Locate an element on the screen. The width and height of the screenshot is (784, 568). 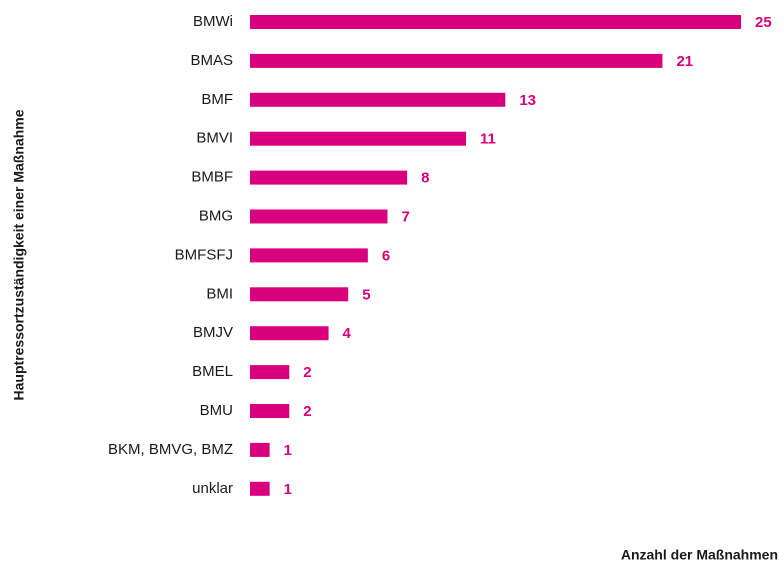
category-label: BMFSFJ is located at coordinates (204, 254).